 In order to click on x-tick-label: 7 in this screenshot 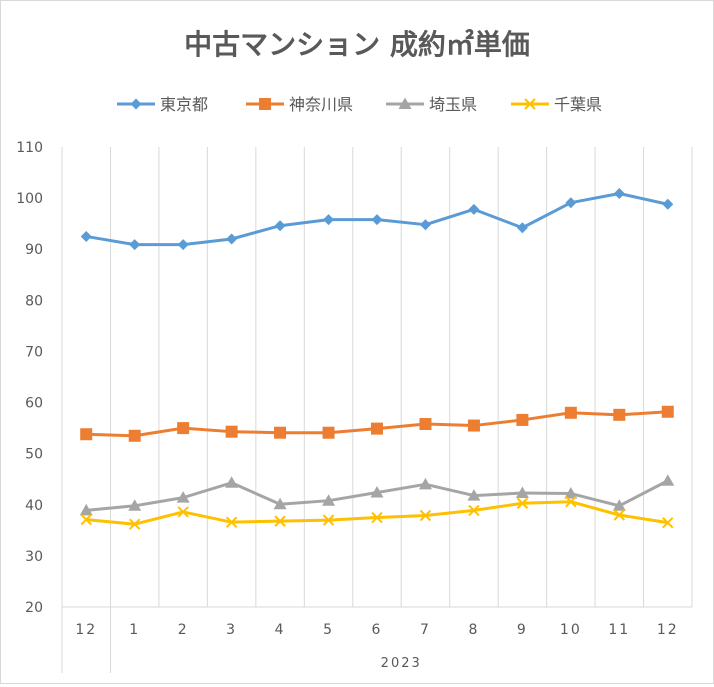, I will do `click(425, 630)`.